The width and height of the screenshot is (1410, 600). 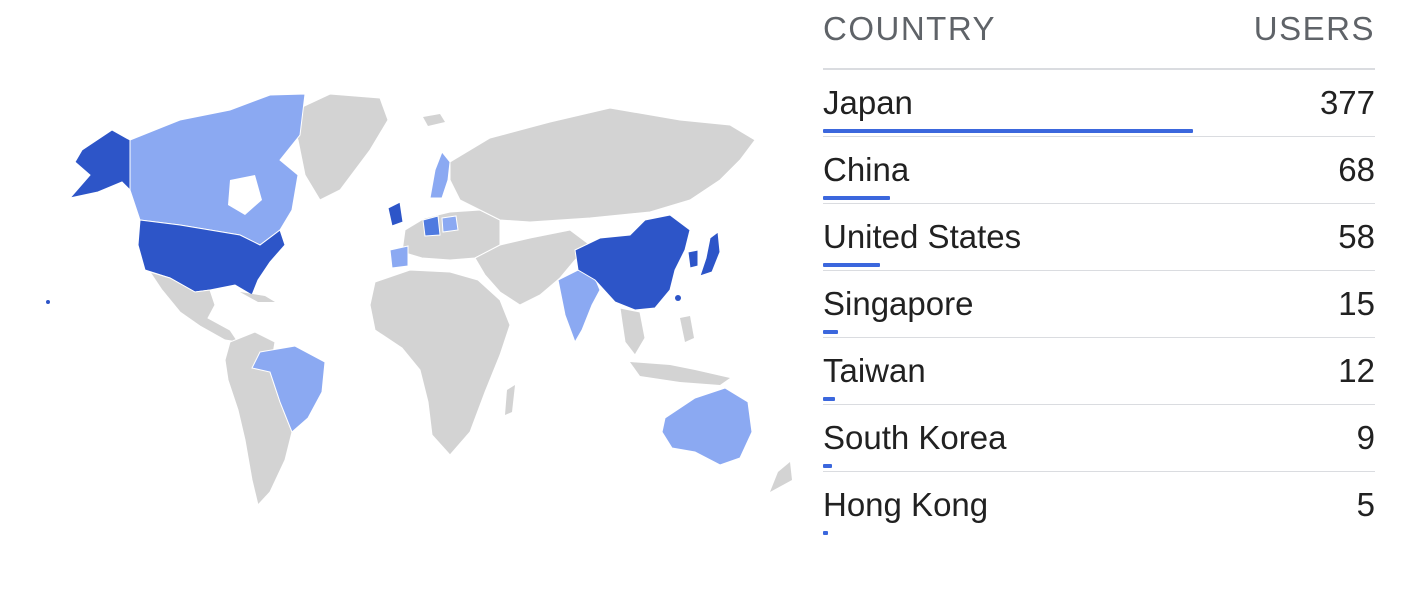 What do you see at coordinates (99, 164) in the screenshot?
I see `map-alaska` at bounding box center [99, 164].